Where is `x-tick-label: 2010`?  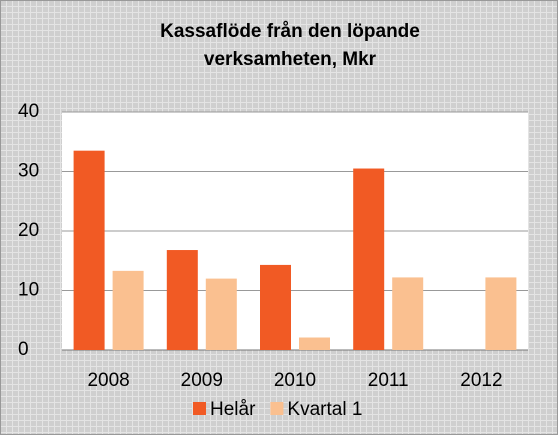
x-tick-label: 2010 is located at coordinates (295, 380).